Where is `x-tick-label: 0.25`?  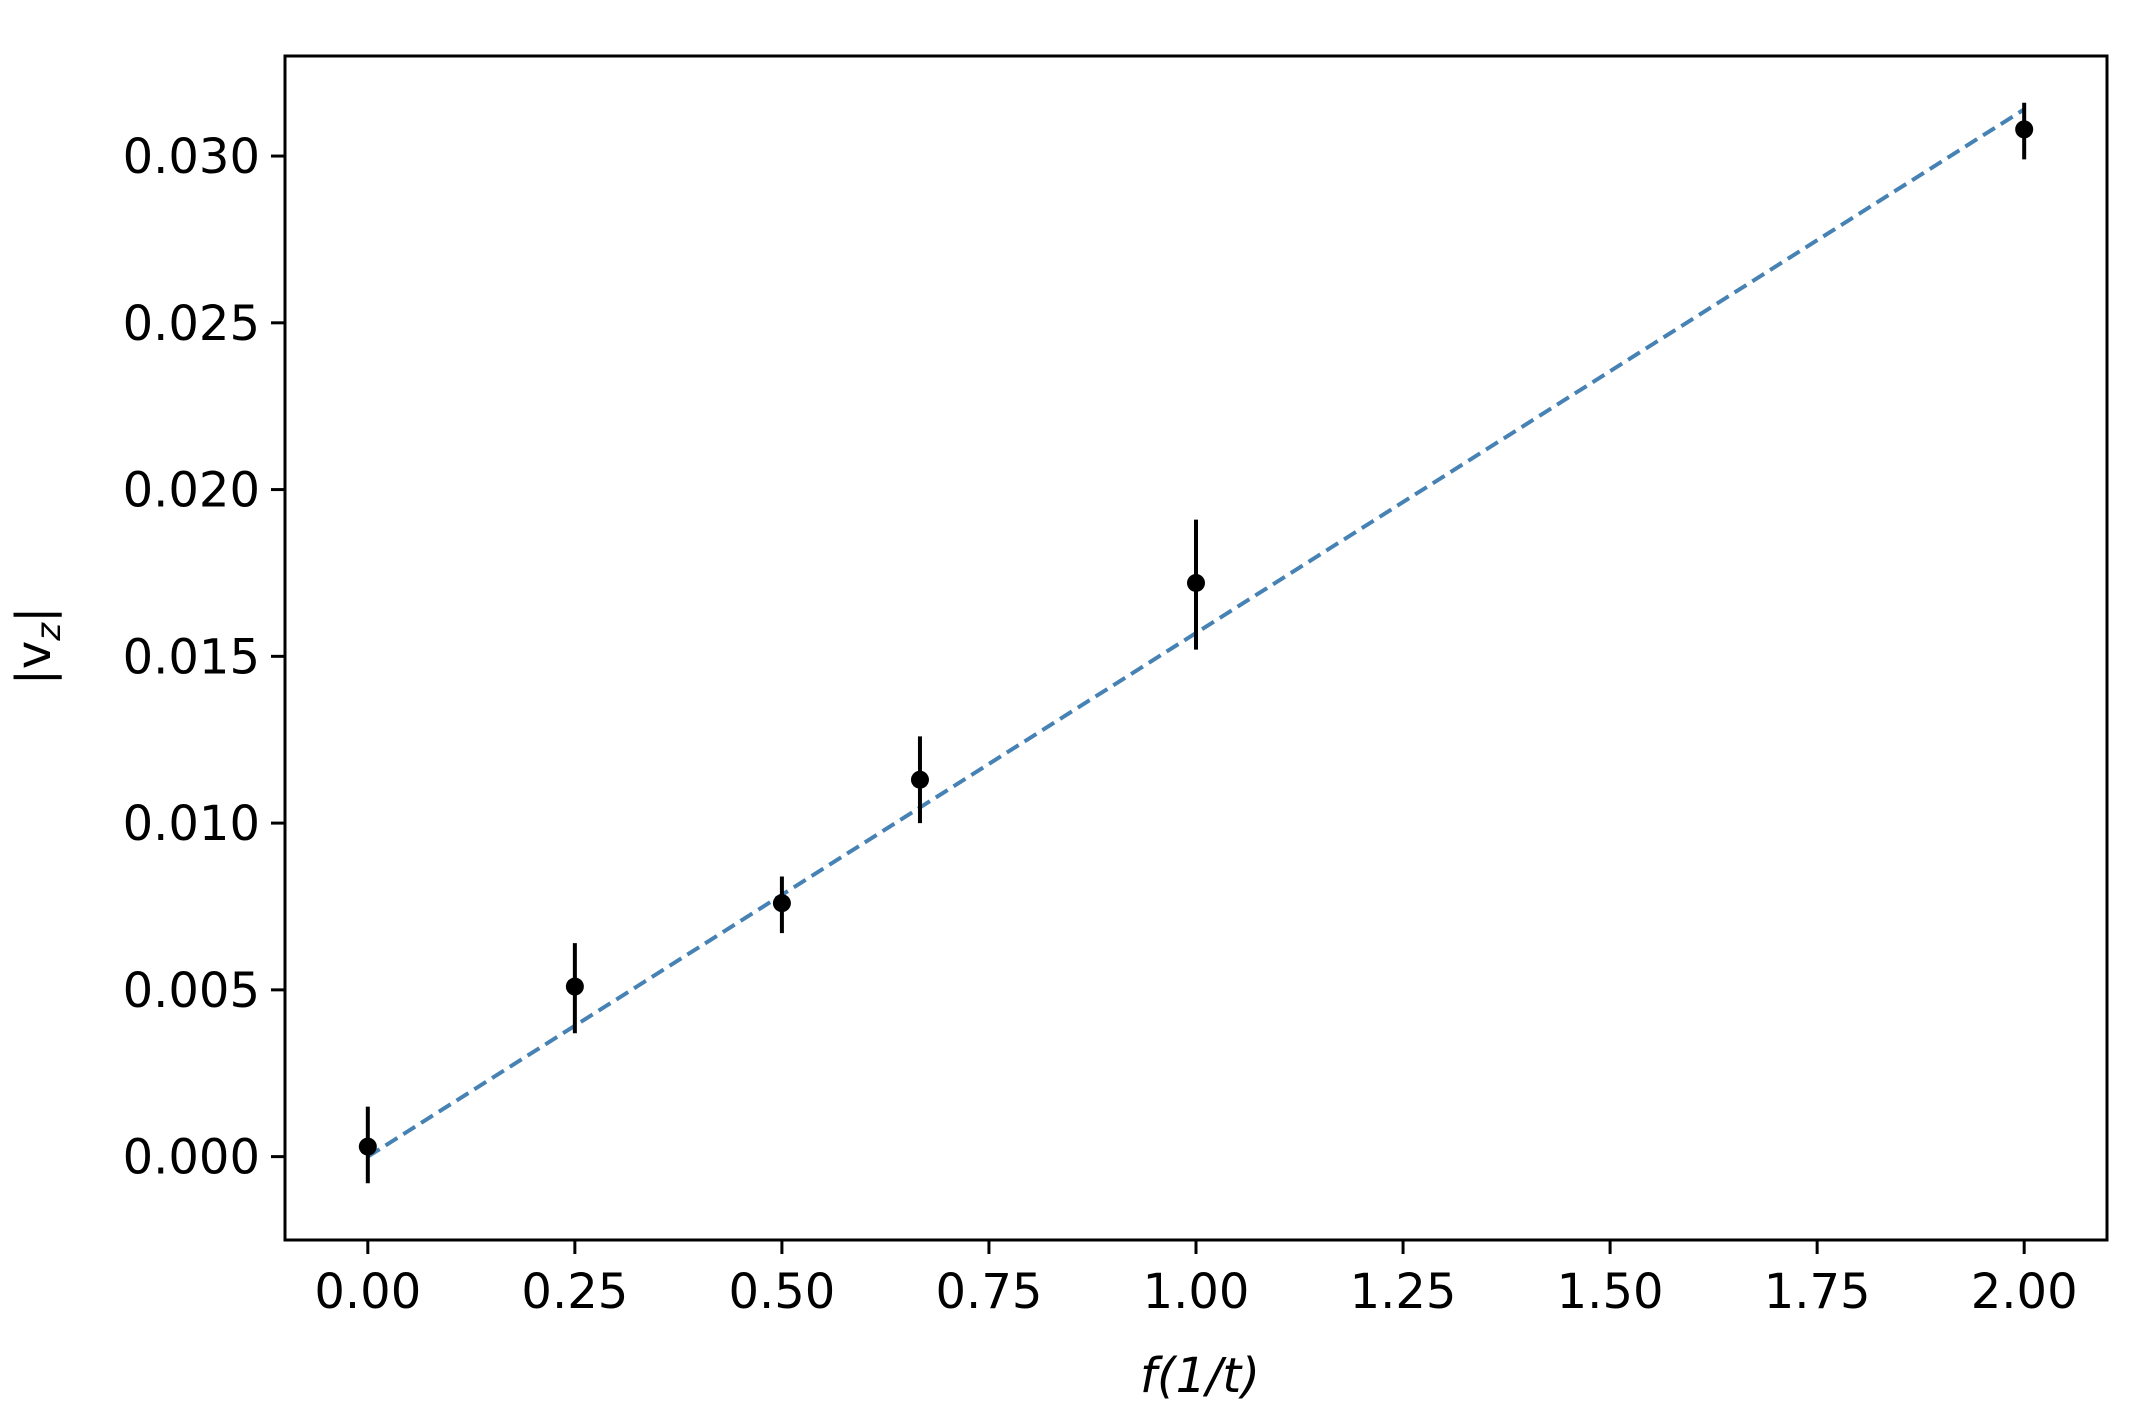
x-tick-label: 0.25 is located at coordinates (574, 1292).